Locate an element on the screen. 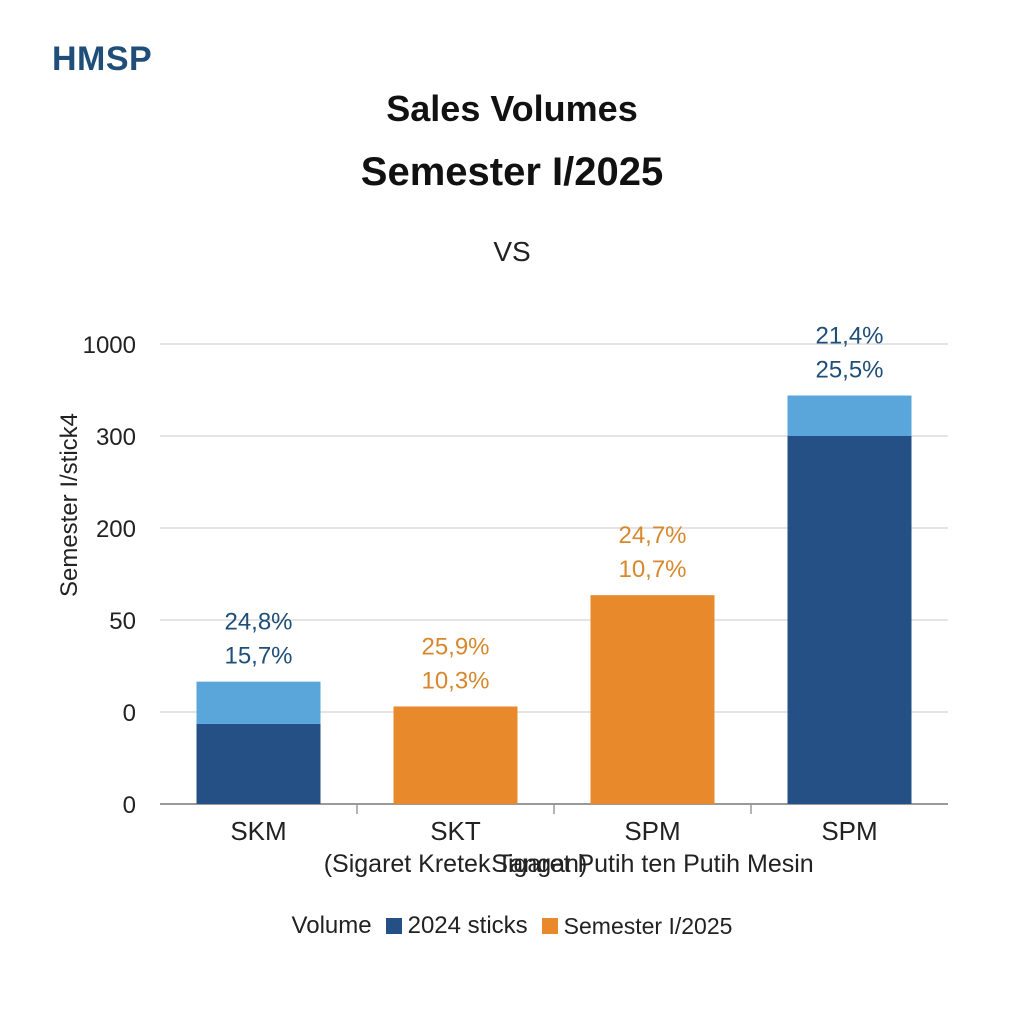 This screenshot has height=1024, width=1024. brand-logo: HMSP is located at coordinates (102, 59).